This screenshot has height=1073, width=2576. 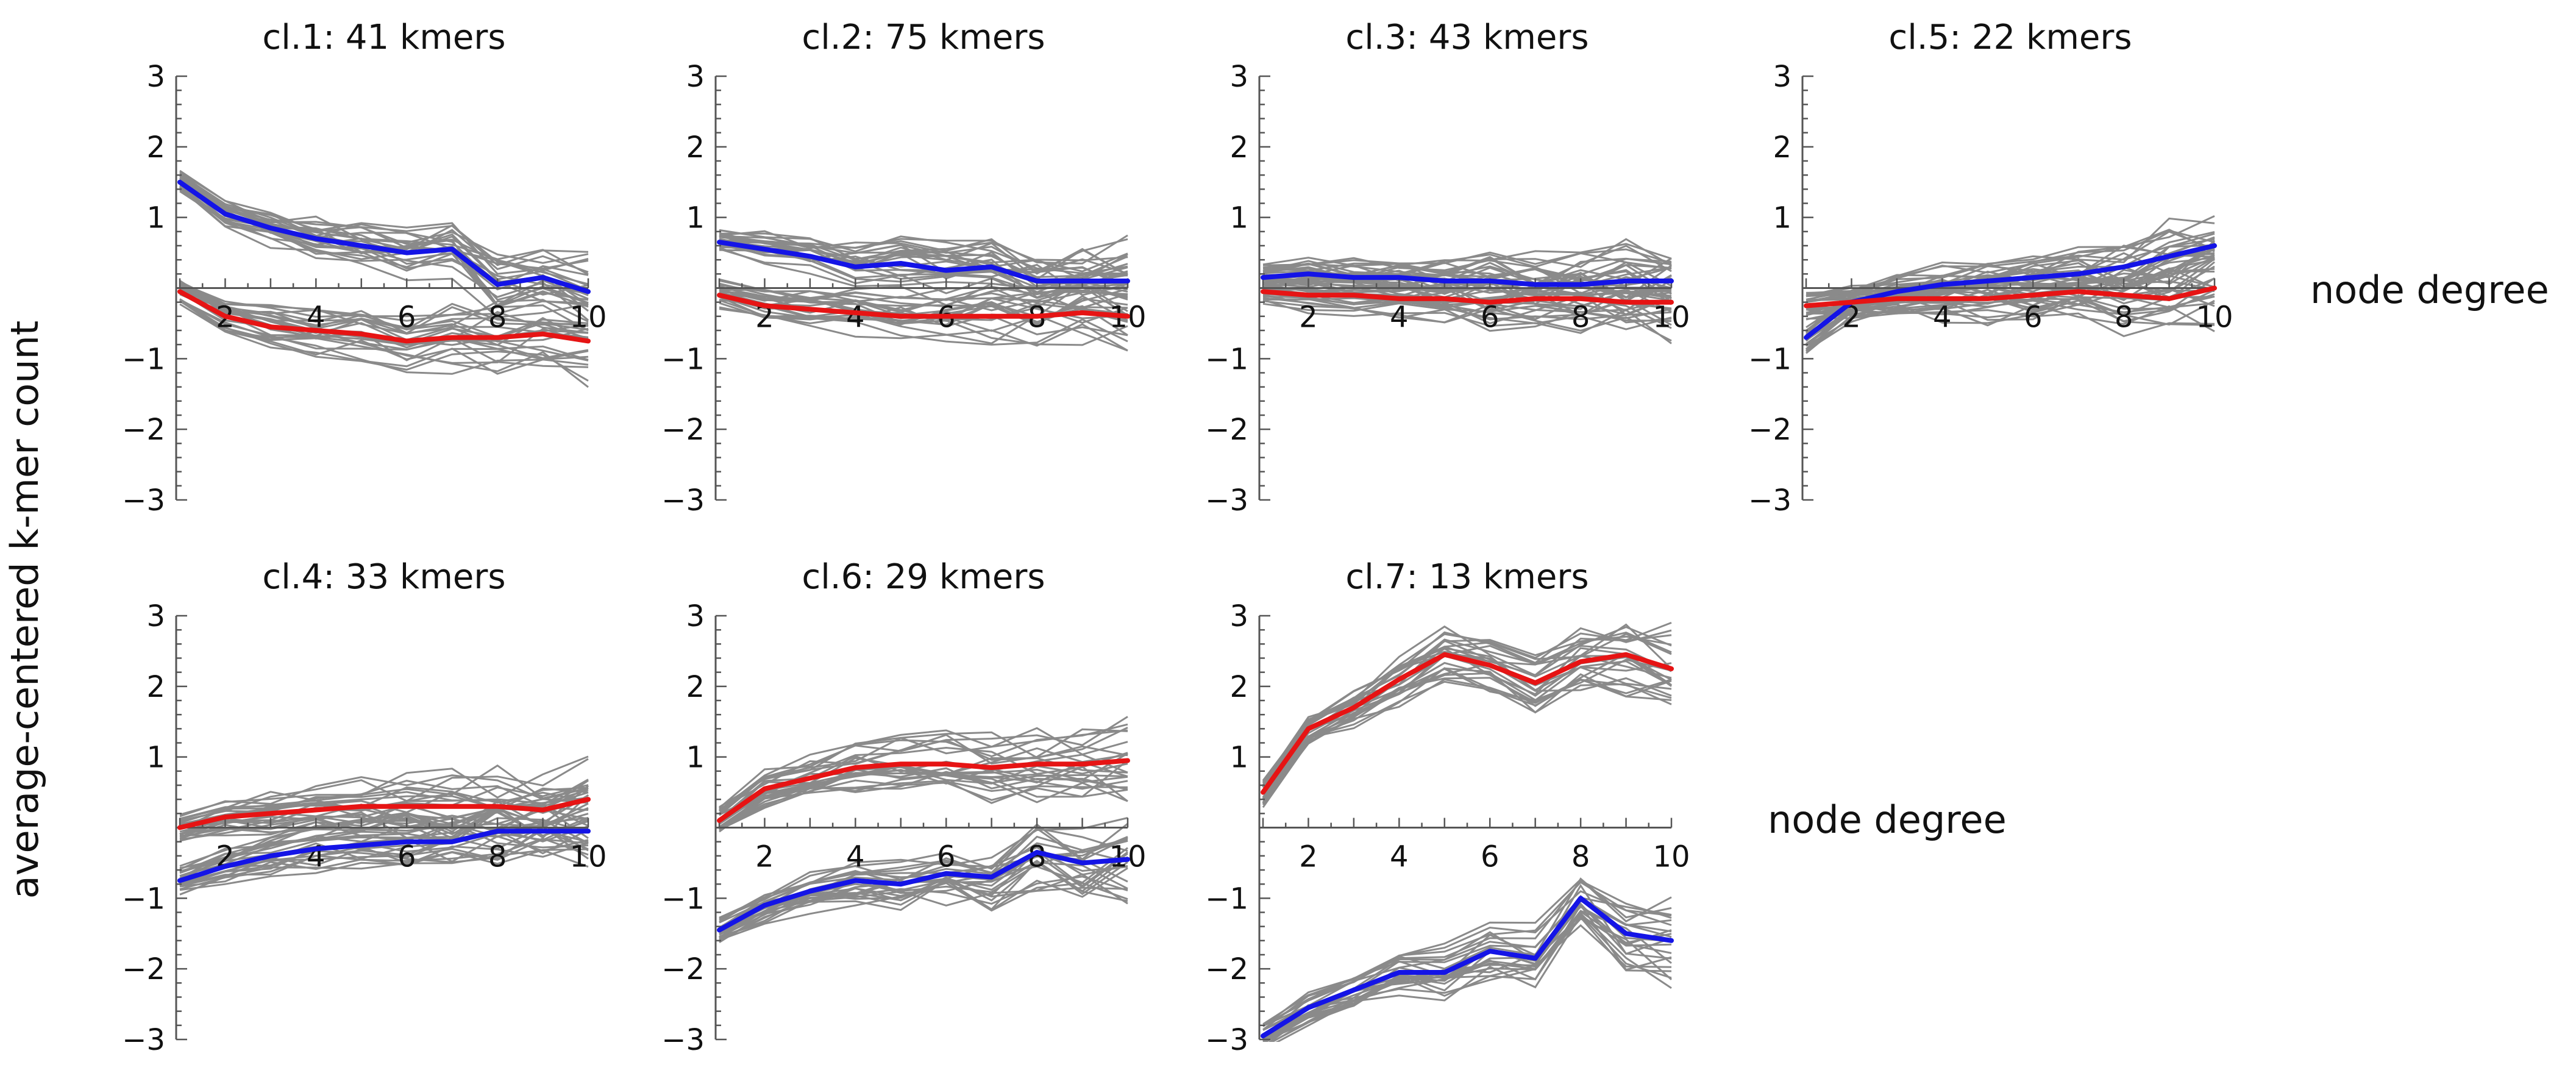 What do you see at coordinates (1467, 37) in the screenshot?
I see `panel-title: cl.3: 43 kmers` at bounding box center [1467, 37].